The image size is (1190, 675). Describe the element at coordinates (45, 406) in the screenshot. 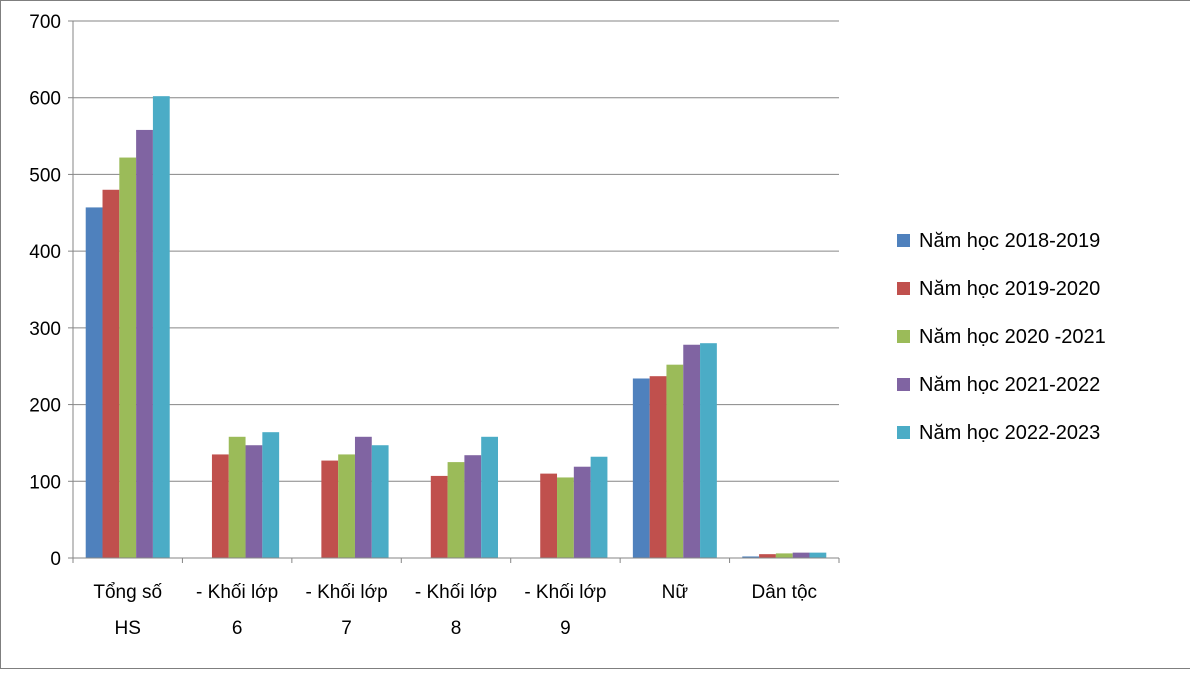

I see `y-tick-label: 200` at that location.